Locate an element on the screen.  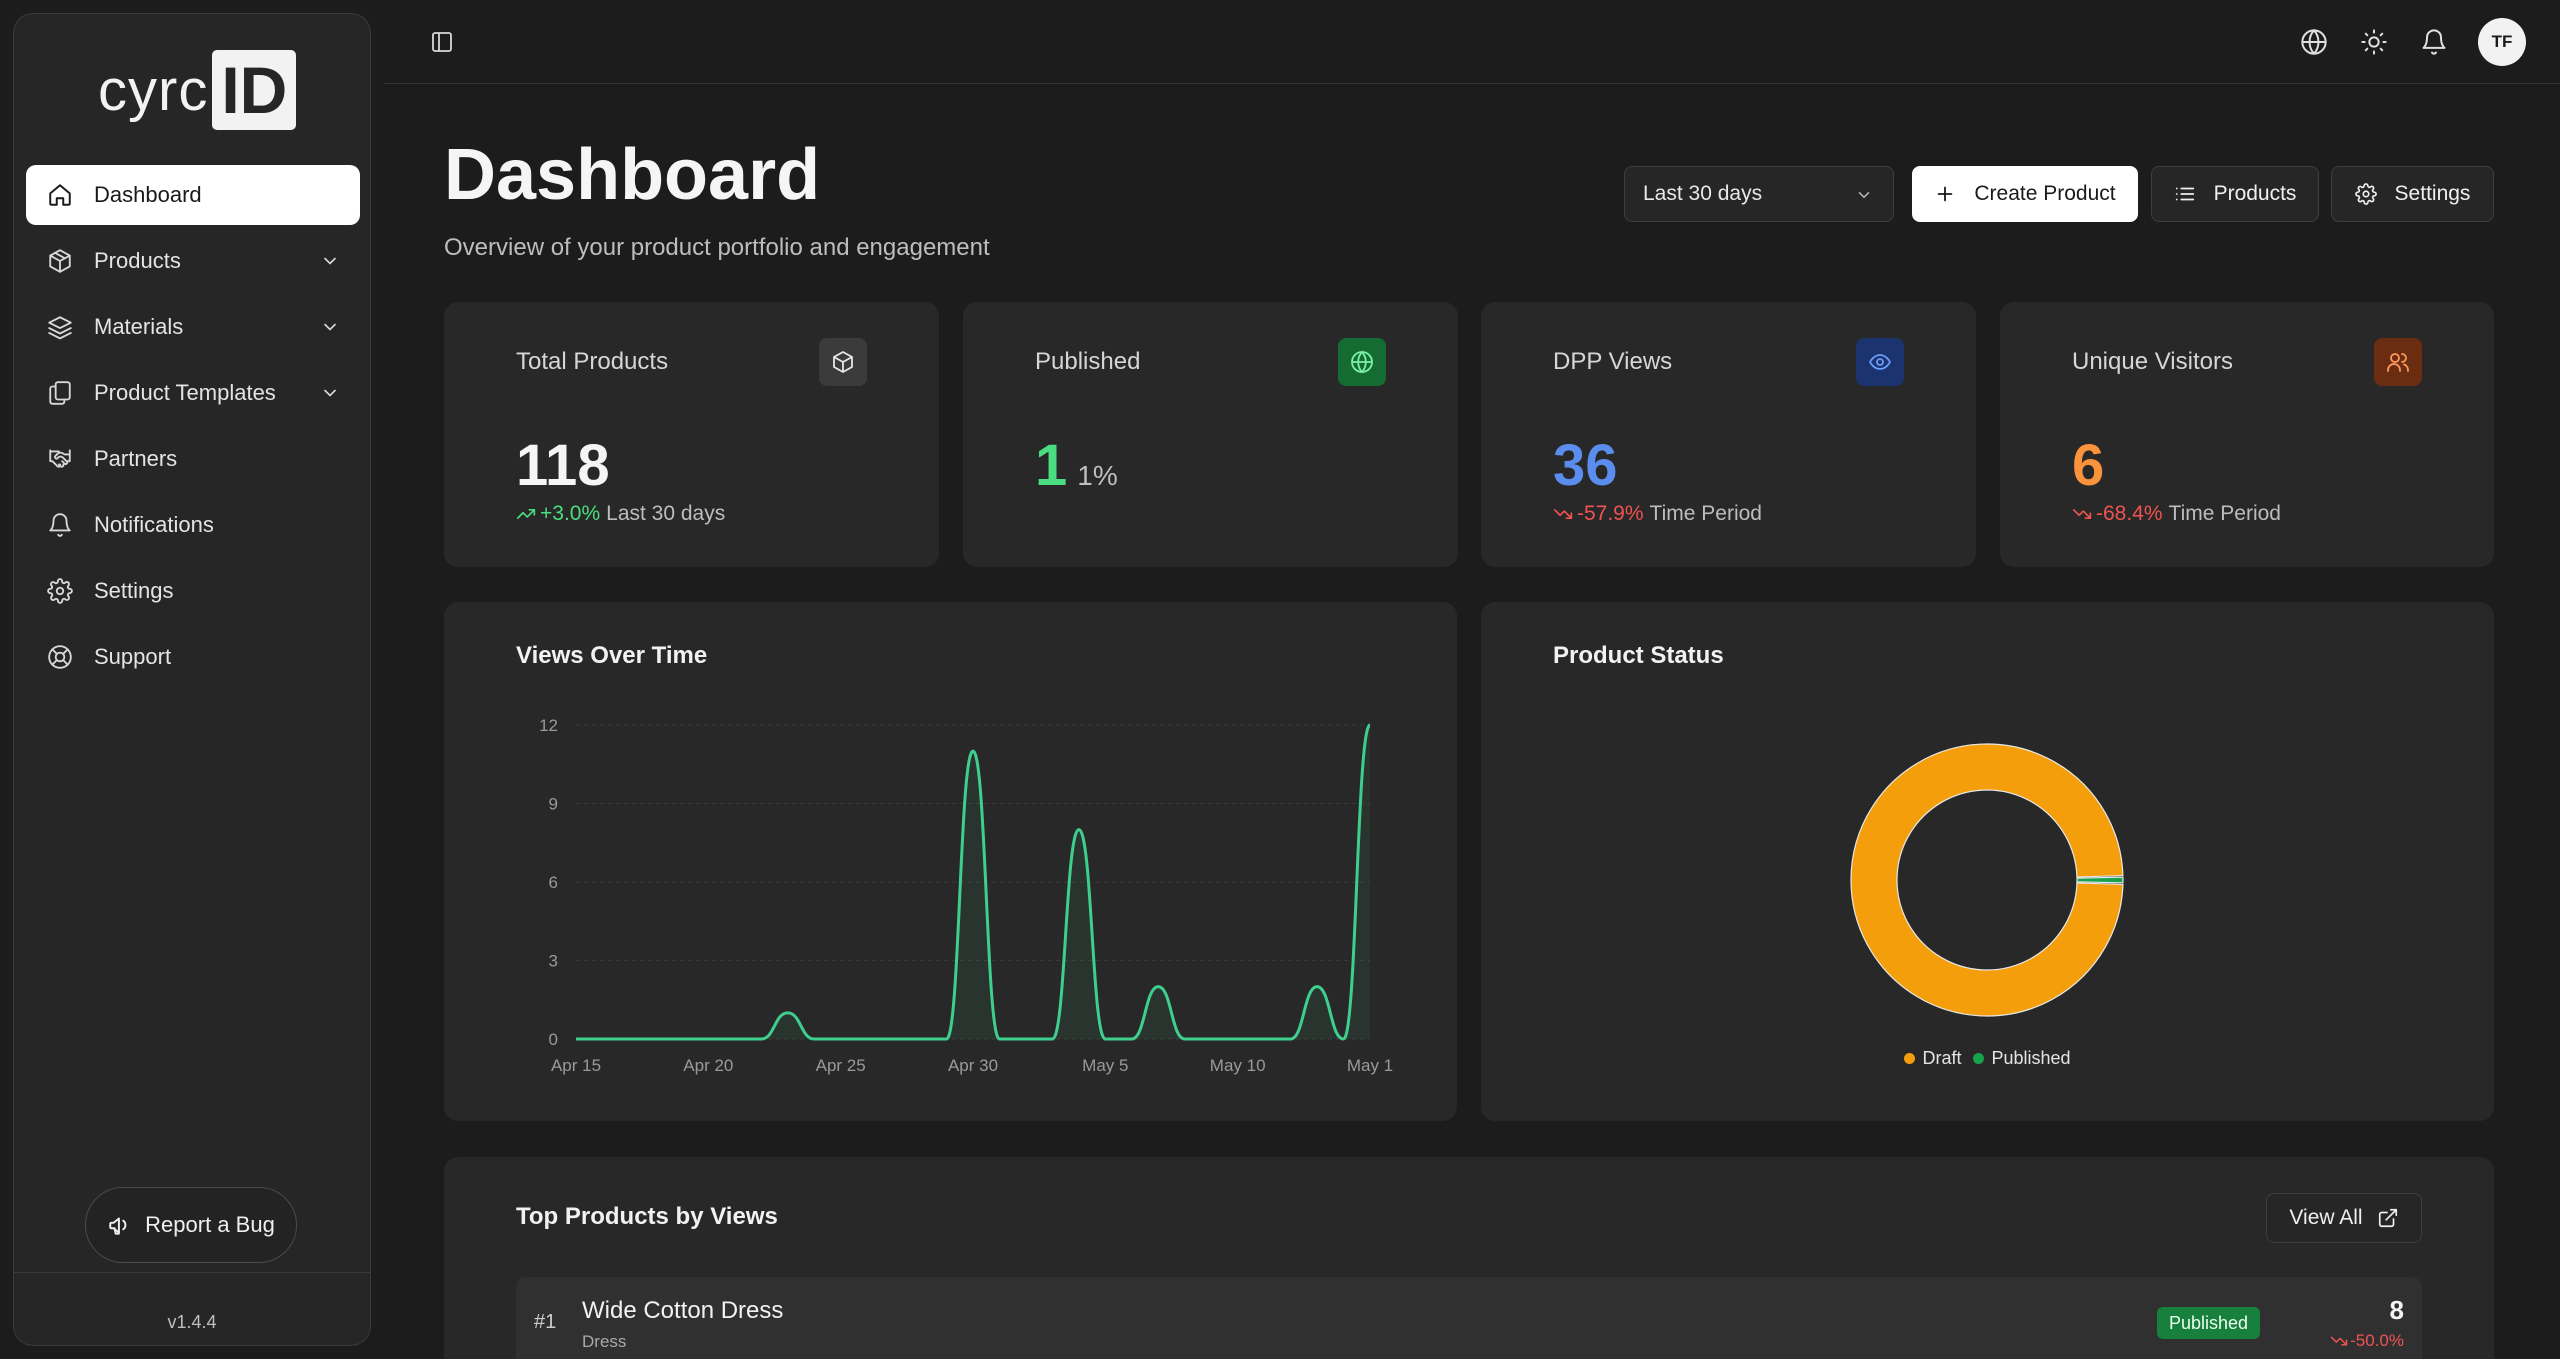
stat-value: 118 is located at coordinates (563, 465).